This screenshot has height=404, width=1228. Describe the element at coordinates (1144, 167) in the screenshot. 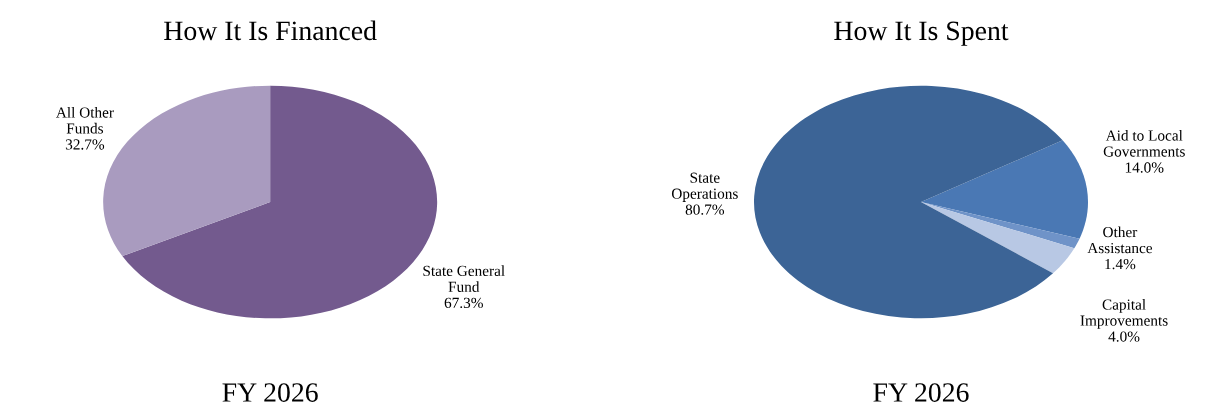

I see `data-label: 14.0%` at that location.